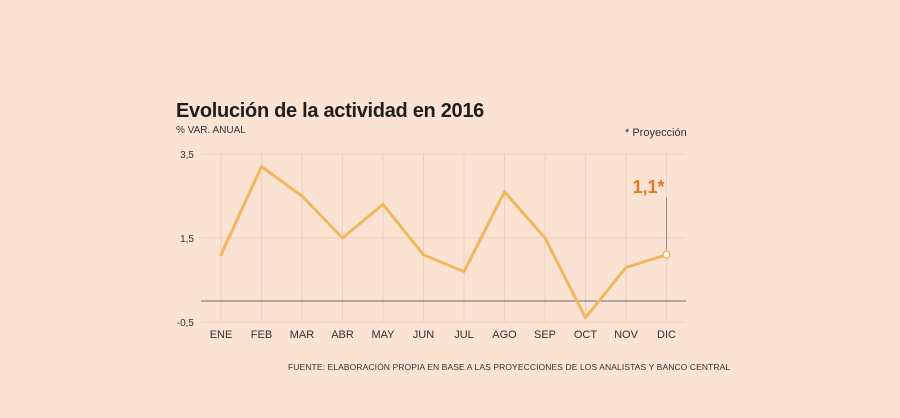  What do you see at coordinates (221, 335) in the screenshot?
I see `x-tick-label: ENE` at bounding box center [221, 335].